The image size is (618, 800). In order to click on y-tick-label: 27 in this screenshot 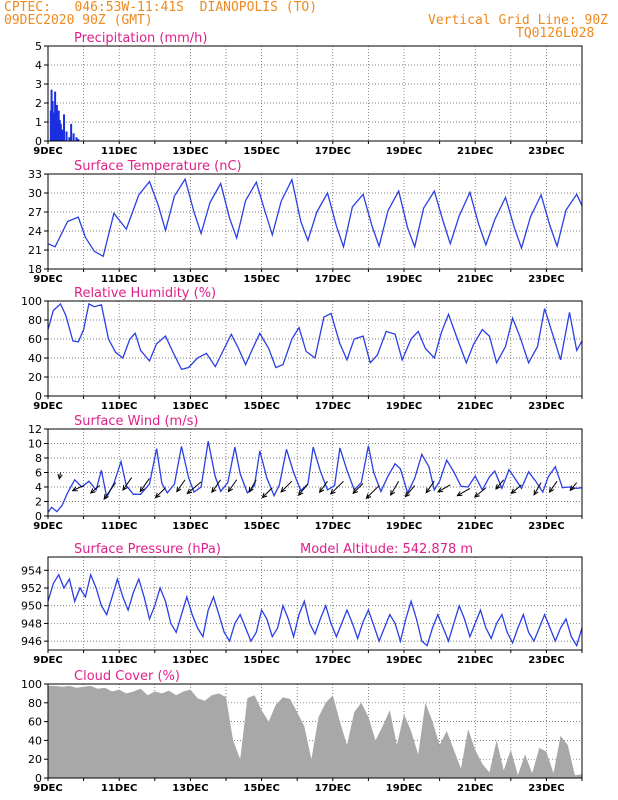, I will do `click(35, 212)`.